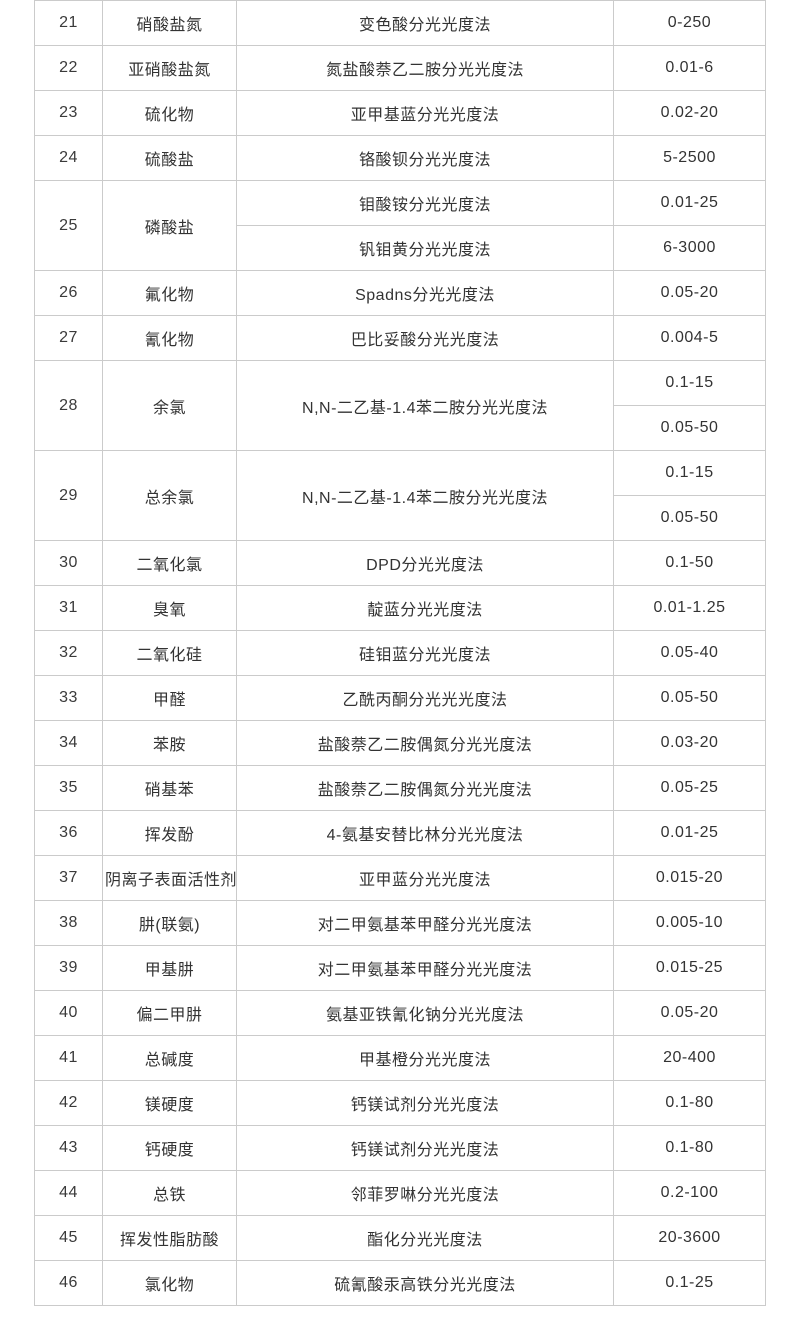  I want to click on table-row: 32 二氧化硅 硅钼蓝分光光度法 0.05-40, so click(400, 653).